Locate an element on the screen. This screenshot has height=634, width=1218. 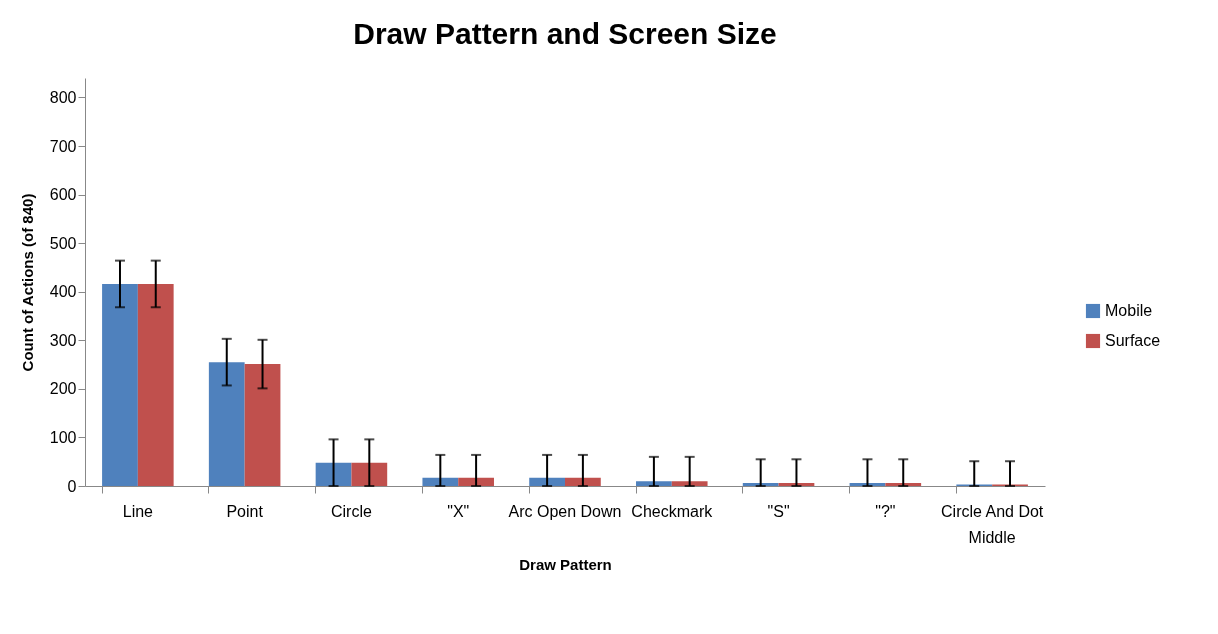
x-tick-label: "?" is located at coordinates (885, 511).